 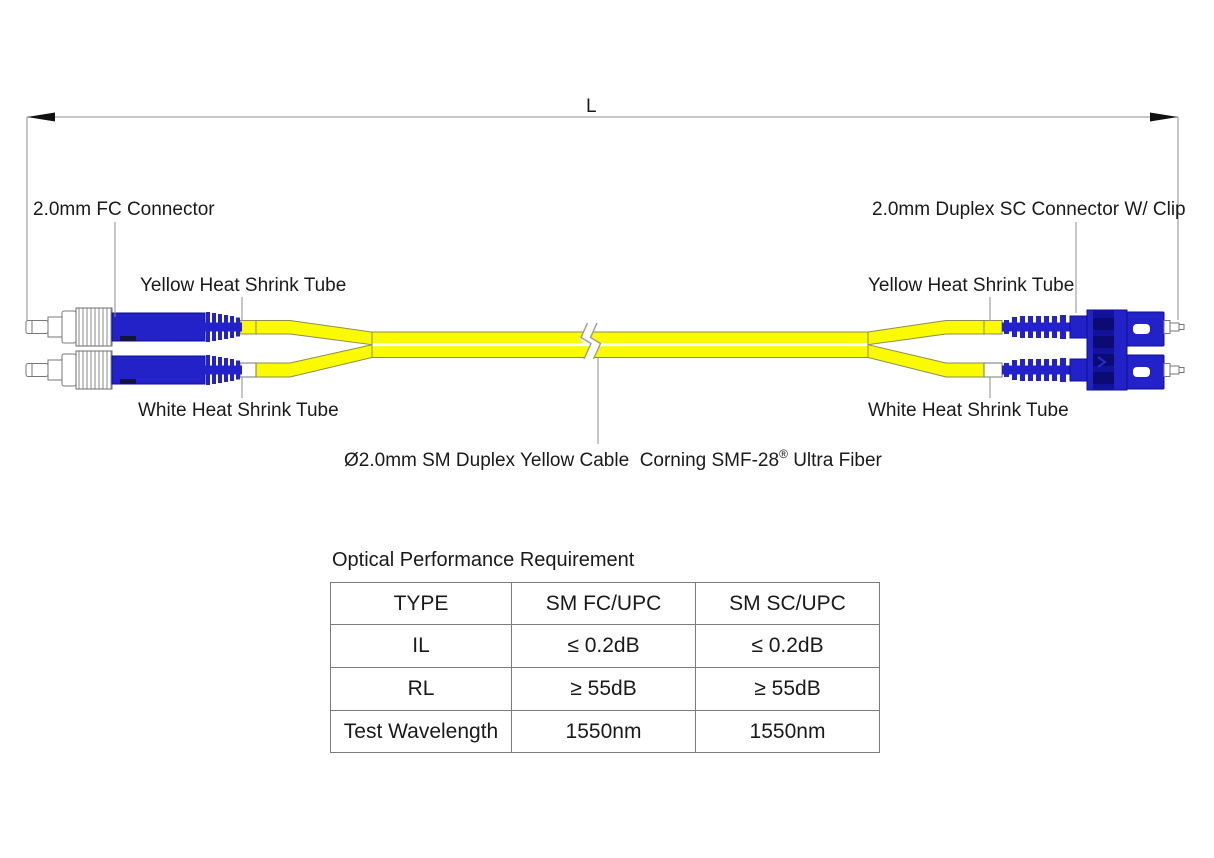 What do you see at coordinates (41, 117) in the screenshot?
I see `dimension-arrow-left` at bounding box center [41, 117].